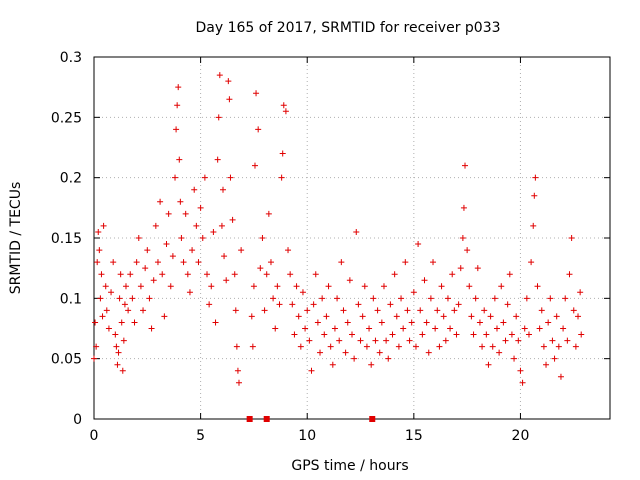 This screenshot has width=640, height=480. What do you see at coordinates (200, 436) in the screenshot?
I see `x-tick-label: 5` at bounding box center [200, 436].